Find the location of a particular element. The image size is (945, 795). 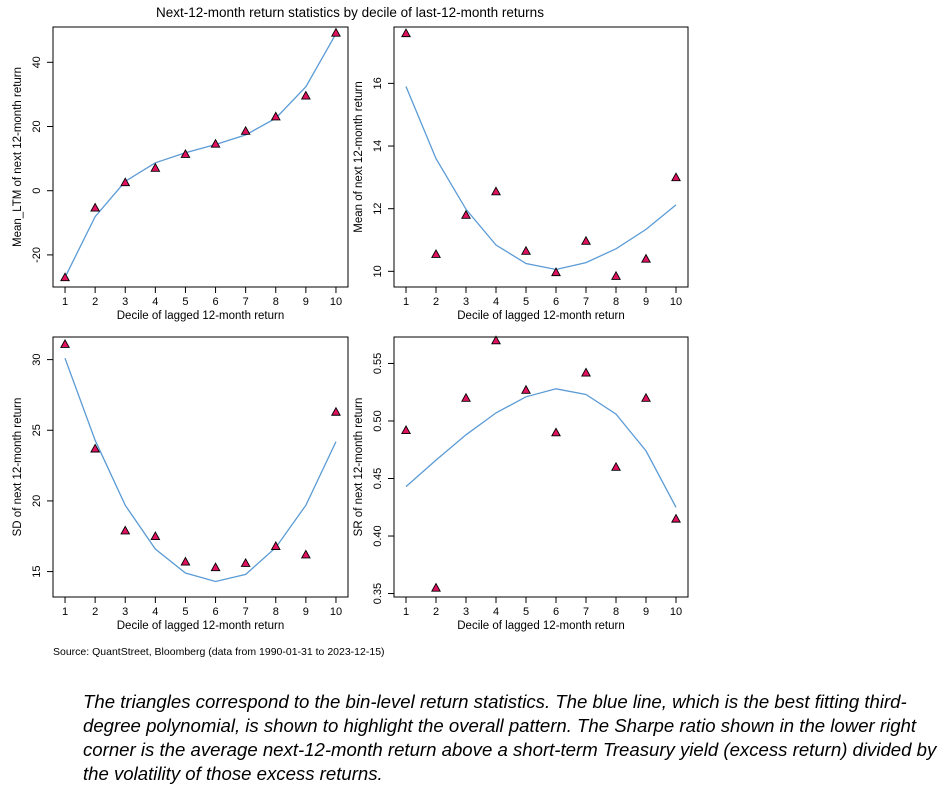

x-tick-label: 4 is located at coordinates (155, 612).